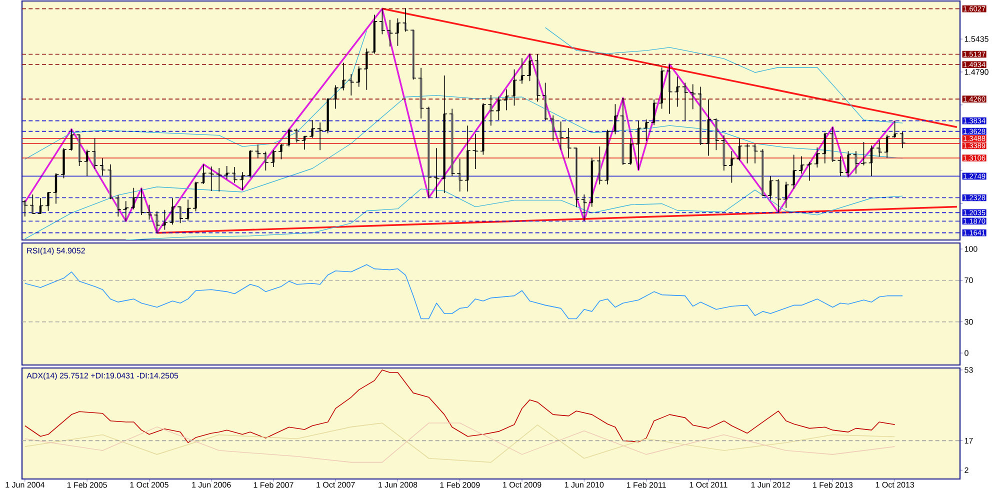  I want to click on x-tick-label: 1 Feb 2011, so click(646, 485).